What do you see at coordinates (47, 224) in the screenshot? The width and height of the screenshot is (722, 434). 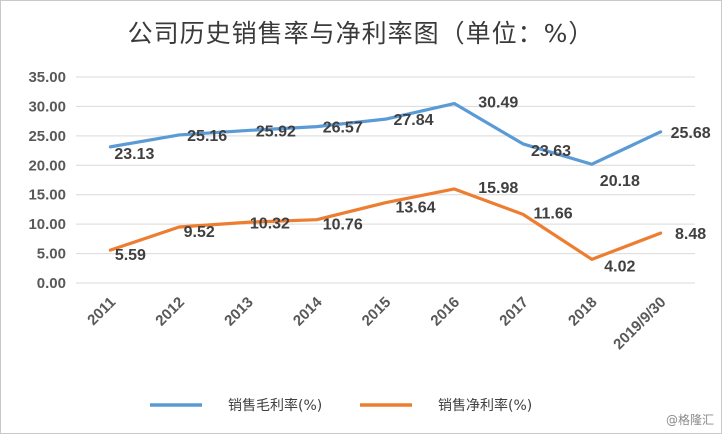 I see `y-tick-label: 10.00` at bounding box center [47, 224].